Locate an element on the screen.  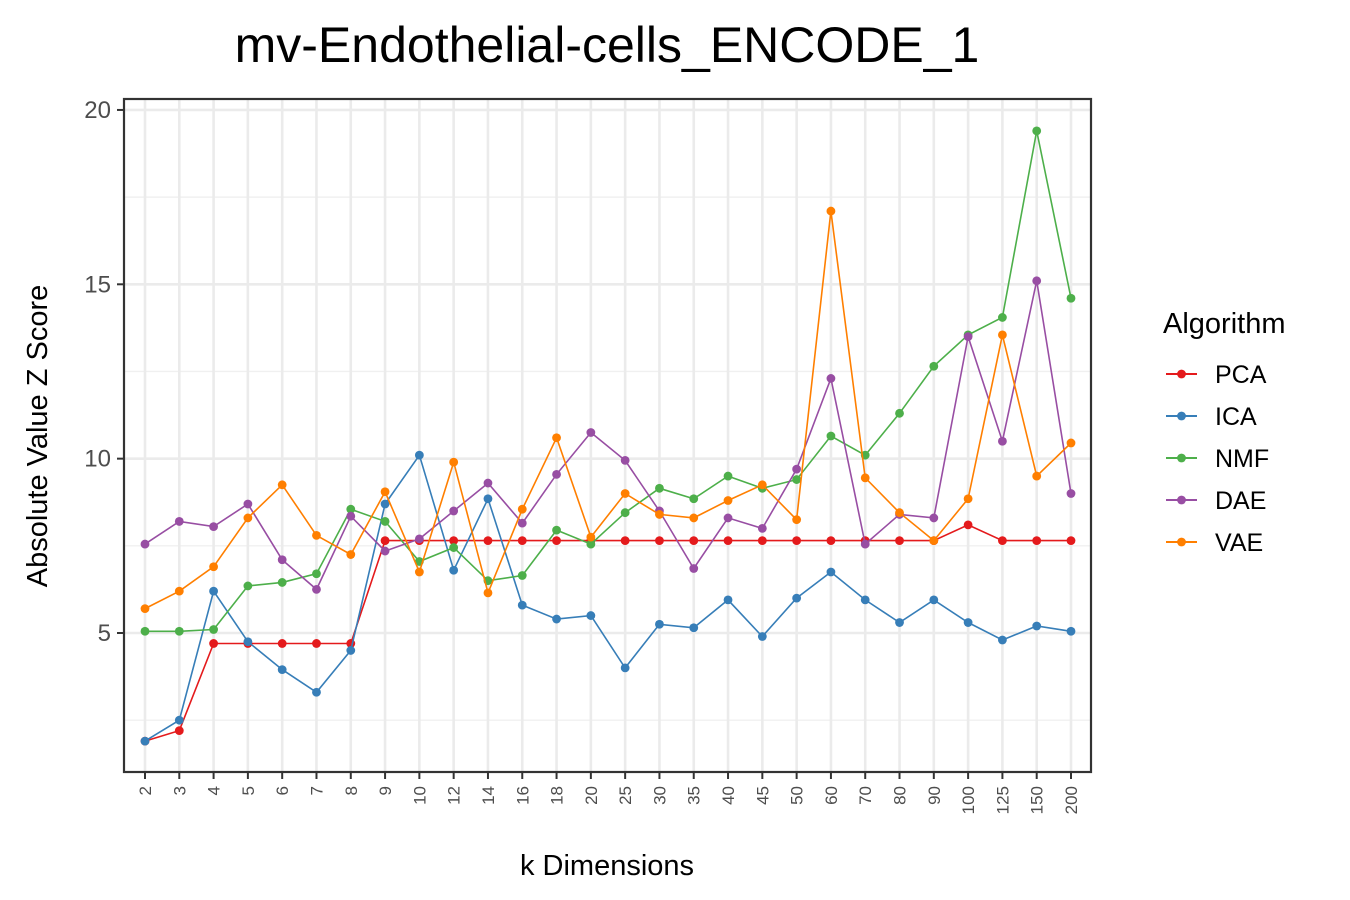
x-axis-title: k Dimensions is located at coordinates (607, 866).